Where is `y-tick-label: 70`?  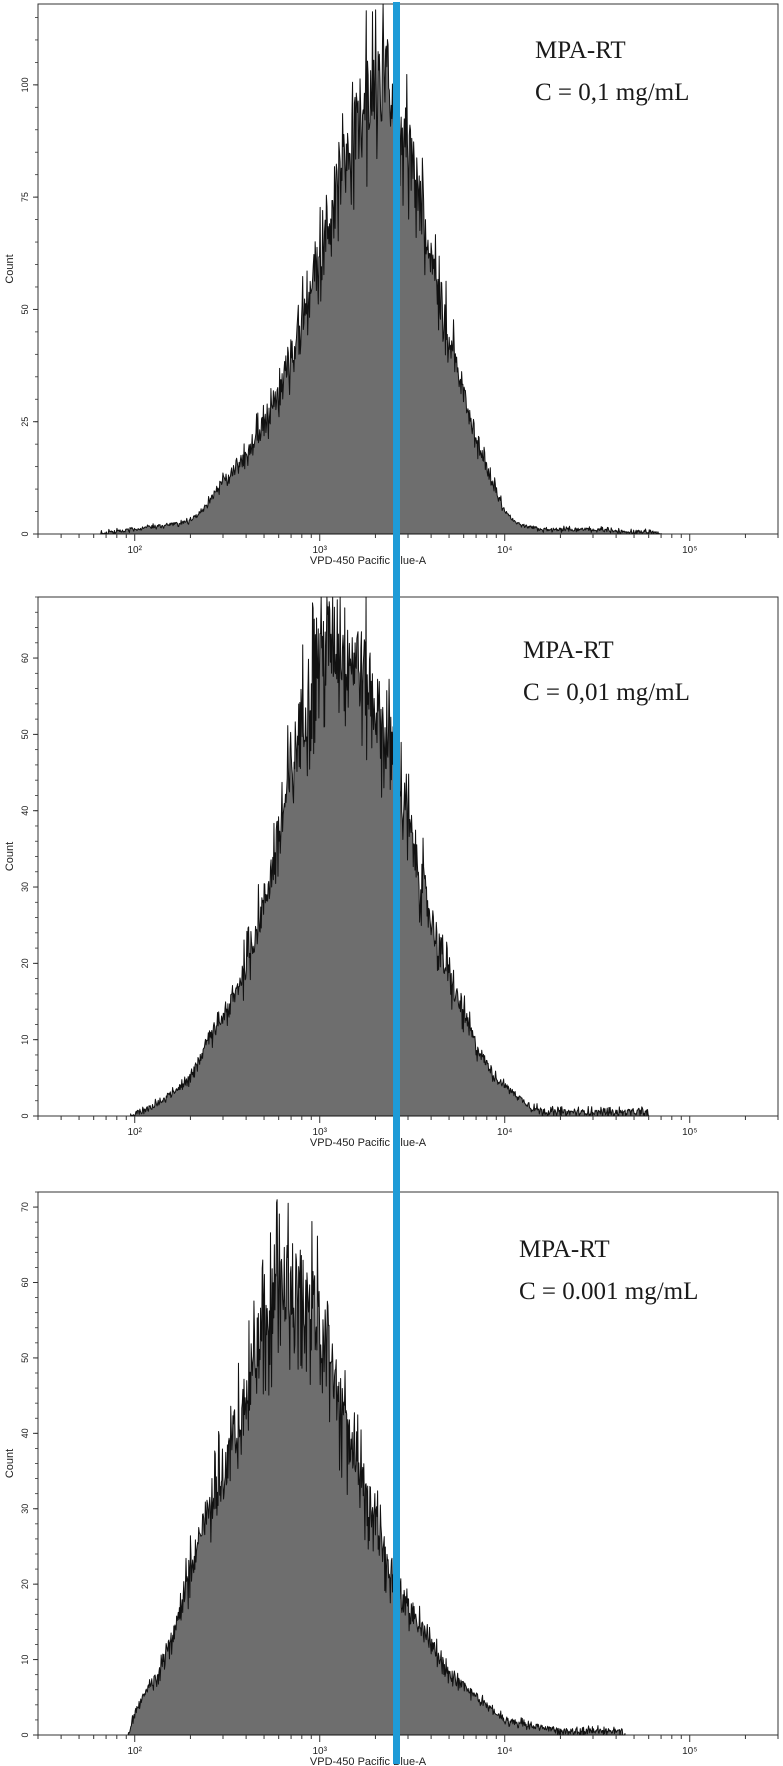 y-tick-label: 70 is located at coordinates (25, 1207).